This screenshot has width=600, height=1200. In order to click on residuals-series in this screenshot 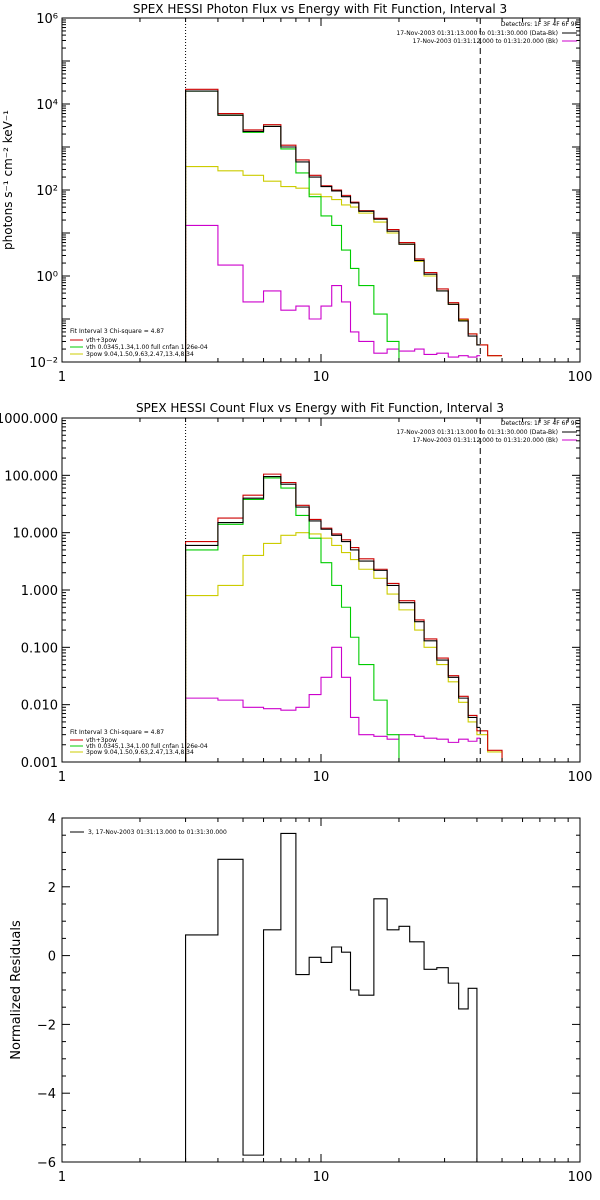, I will do `click(333, 997)`.